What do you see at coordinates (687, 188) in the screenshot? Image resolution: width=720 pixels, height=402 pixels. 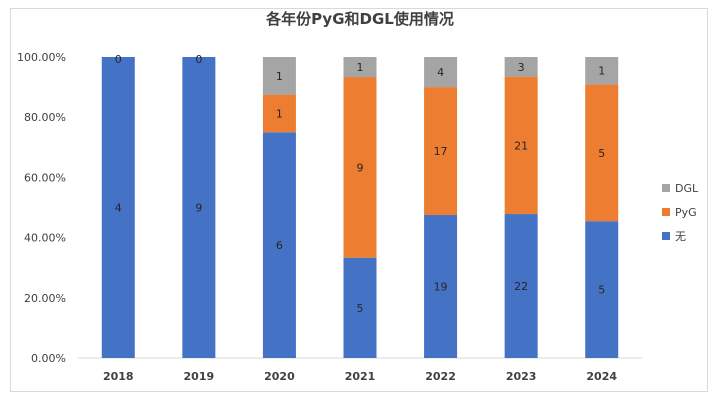 I see `legend-label: DGL` at bounding box center [687, 188].